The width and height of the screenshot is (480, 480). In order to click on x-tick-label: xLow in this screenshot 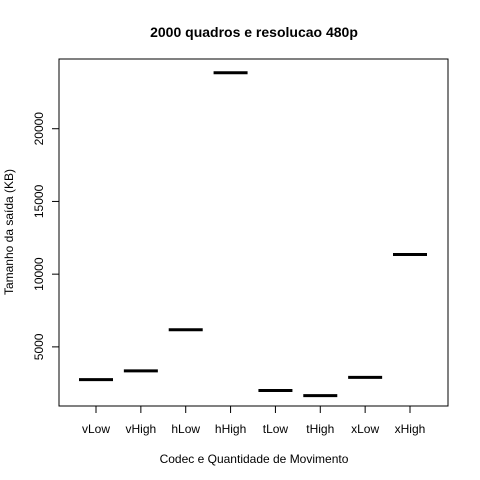, I will do `click(365, 429)`.